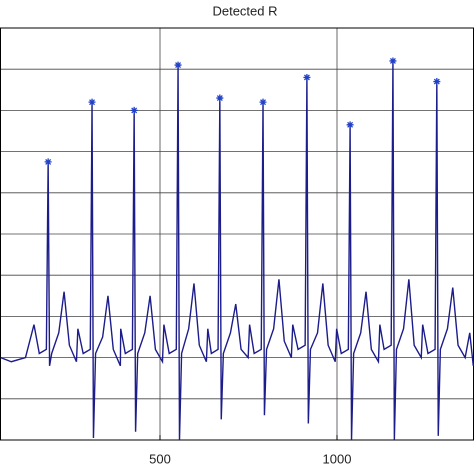 The width and height of the screenshot is (474, 474). What do you see at coordinates (244, 10) in the screenshot?
I see `chart-title: Detected R` at bounding box center [244, 10].